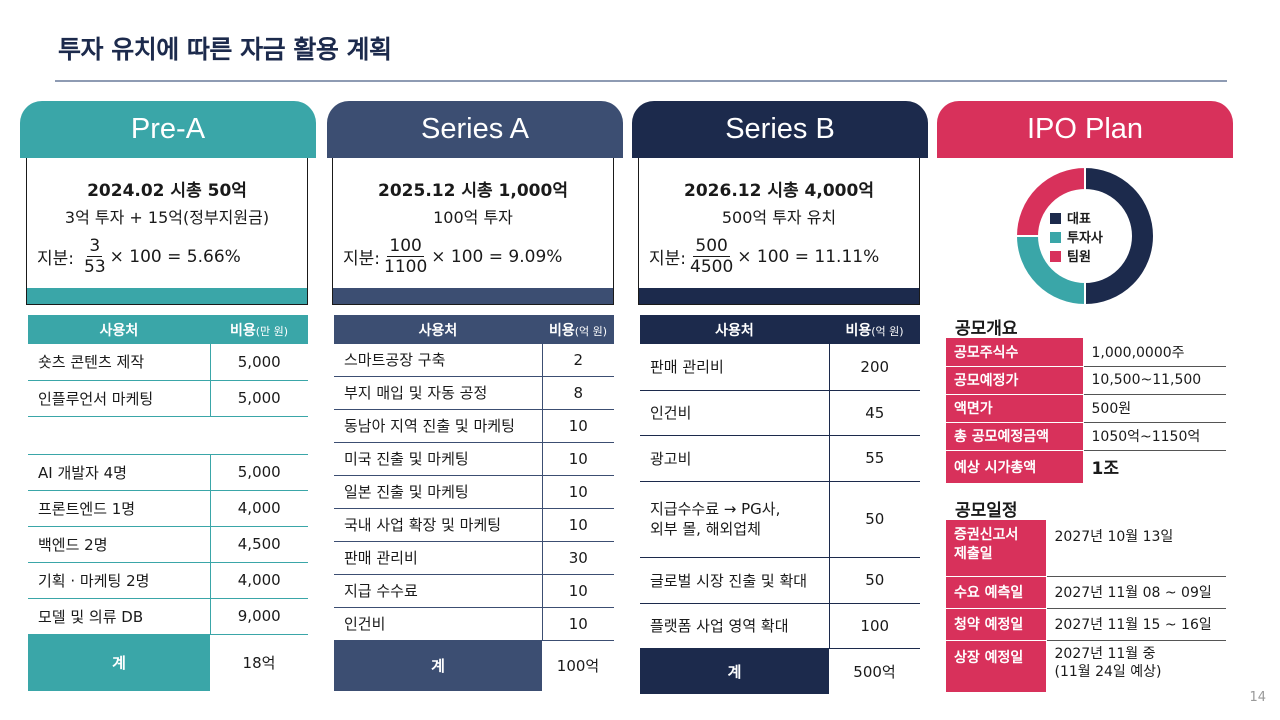 The width and height of the screenshot is (1280, 720). What do you see at coordinates (95, 246) in the screenshot?
I see `fraction-numerator: 3` at bounding box center [95, 246].